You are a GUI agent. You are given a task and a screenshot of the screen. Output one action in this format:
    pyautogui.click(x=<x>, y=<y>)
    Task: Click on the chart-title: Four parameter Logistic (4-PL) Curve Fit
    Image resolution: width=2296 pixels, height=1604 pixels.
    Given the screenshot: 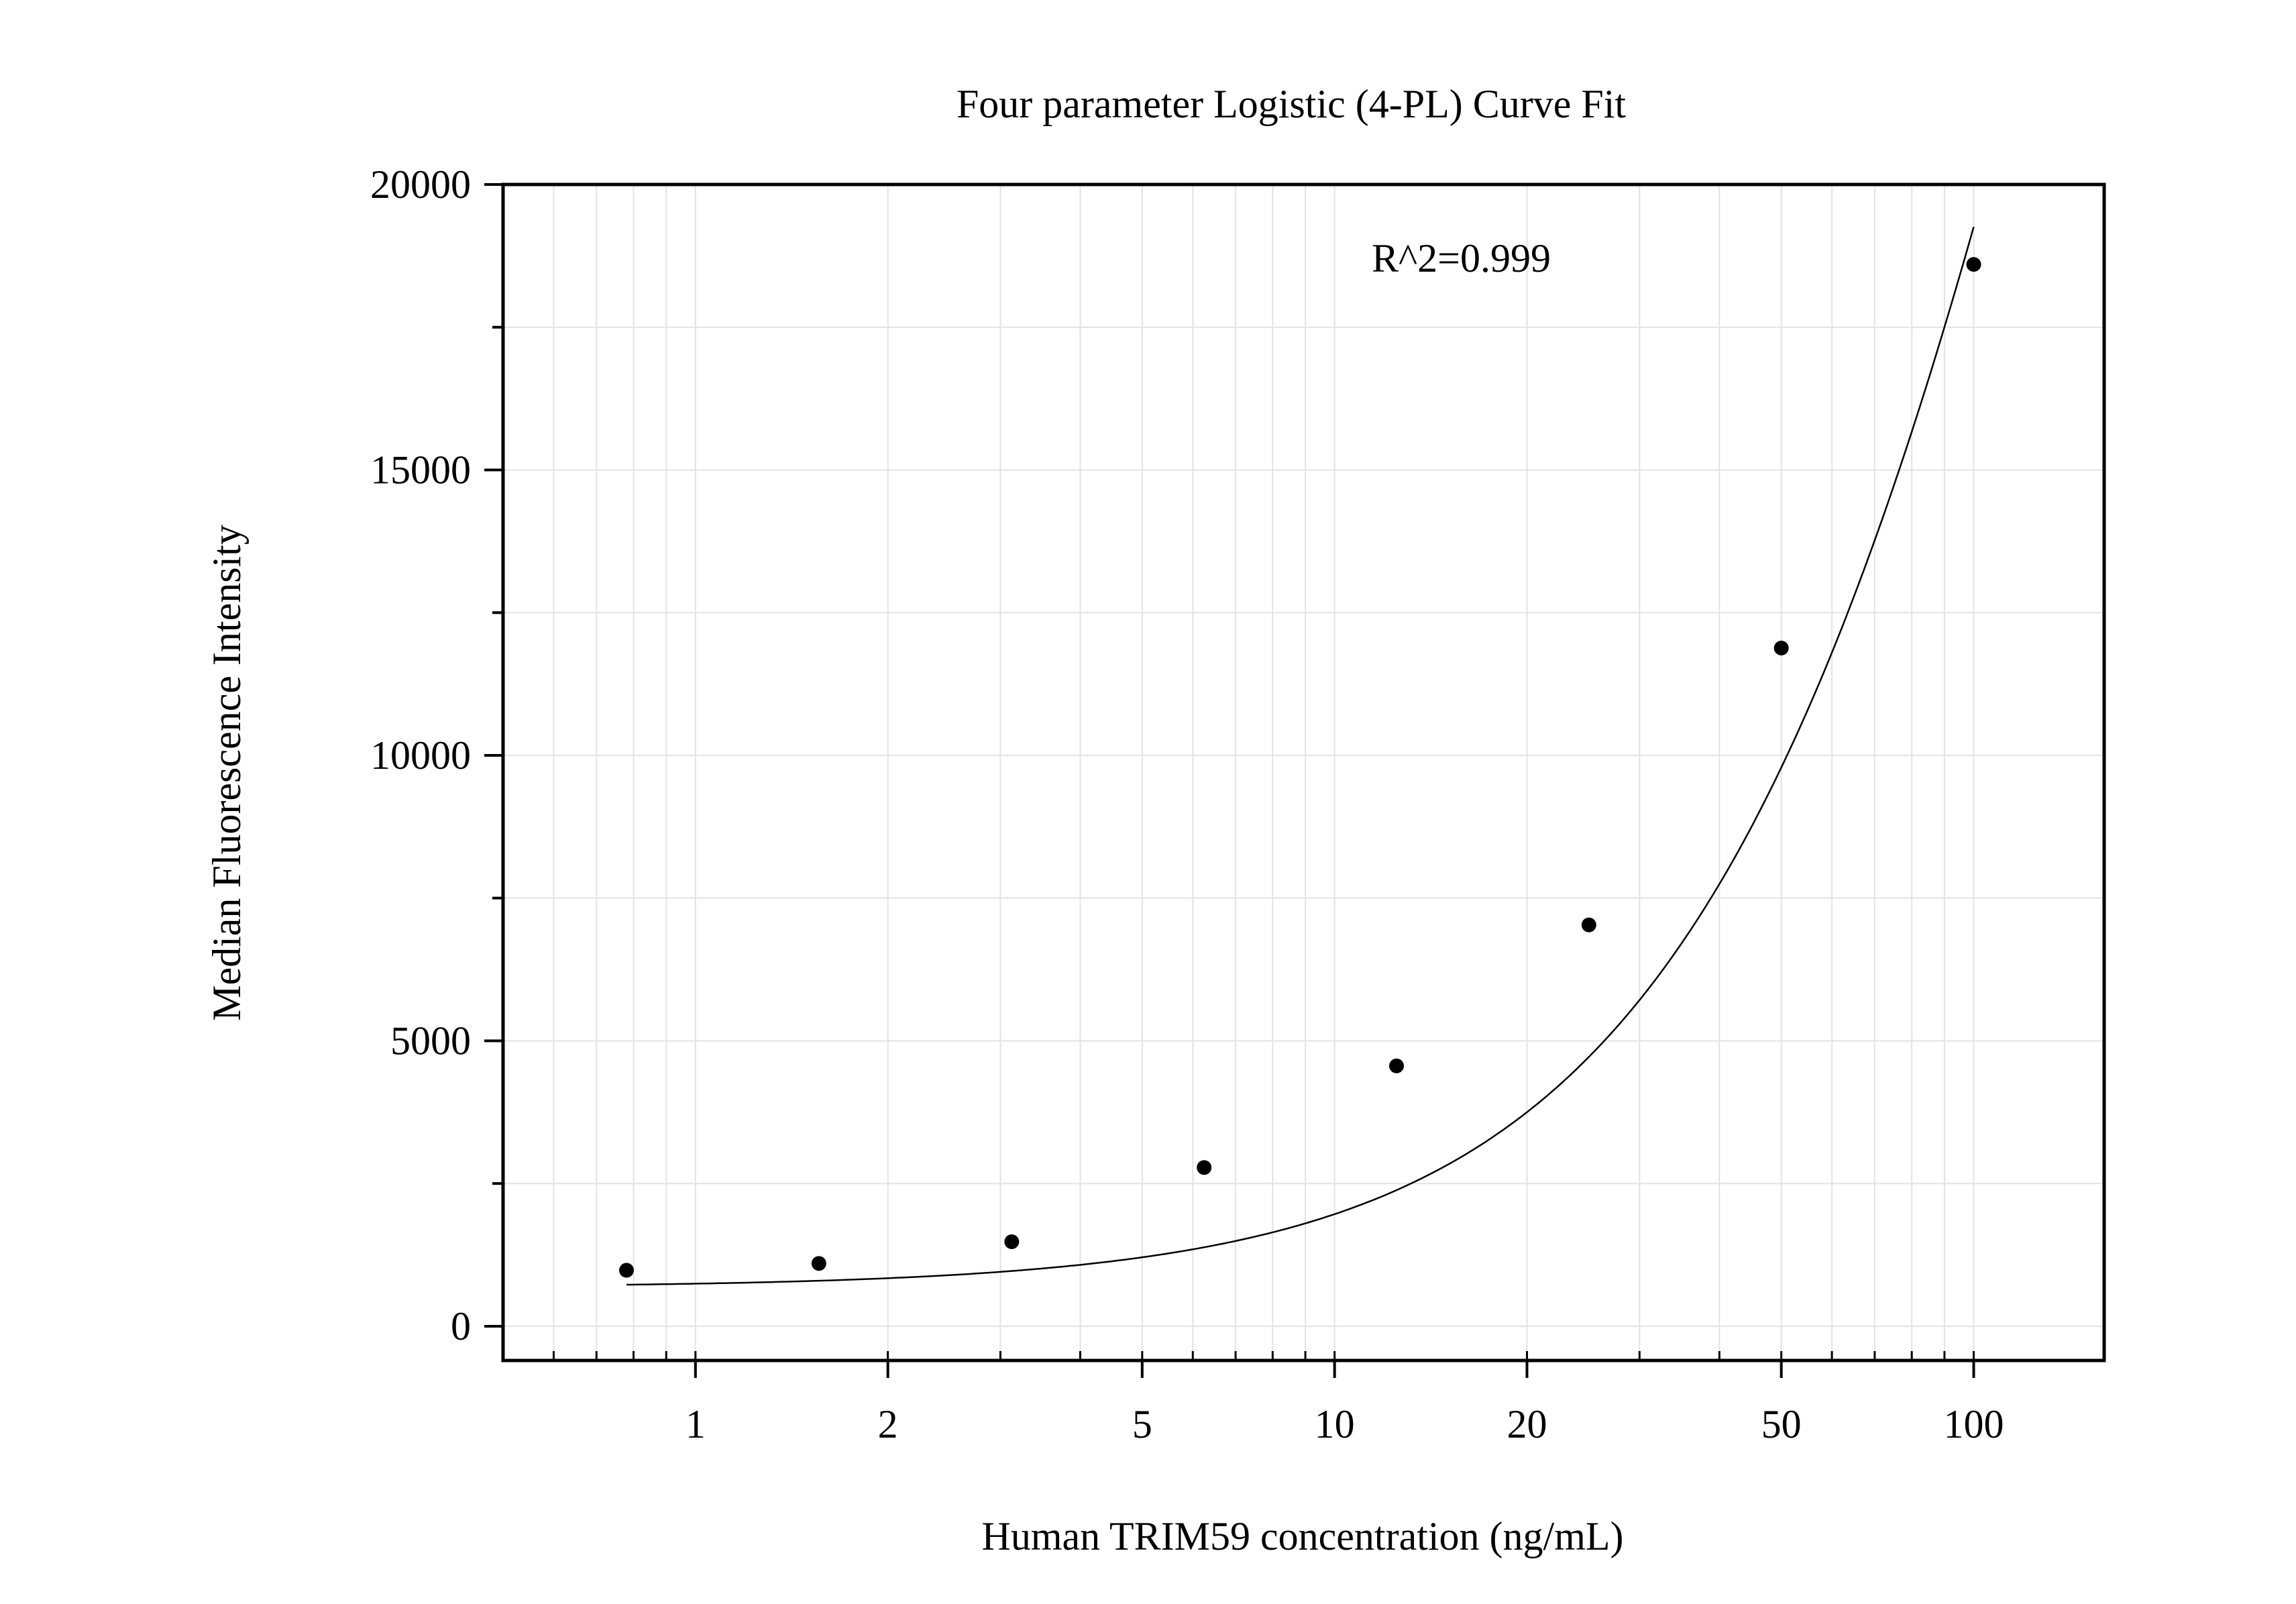 What is the action you would take?
    pyautogui.click(x=1291, y=104)
    